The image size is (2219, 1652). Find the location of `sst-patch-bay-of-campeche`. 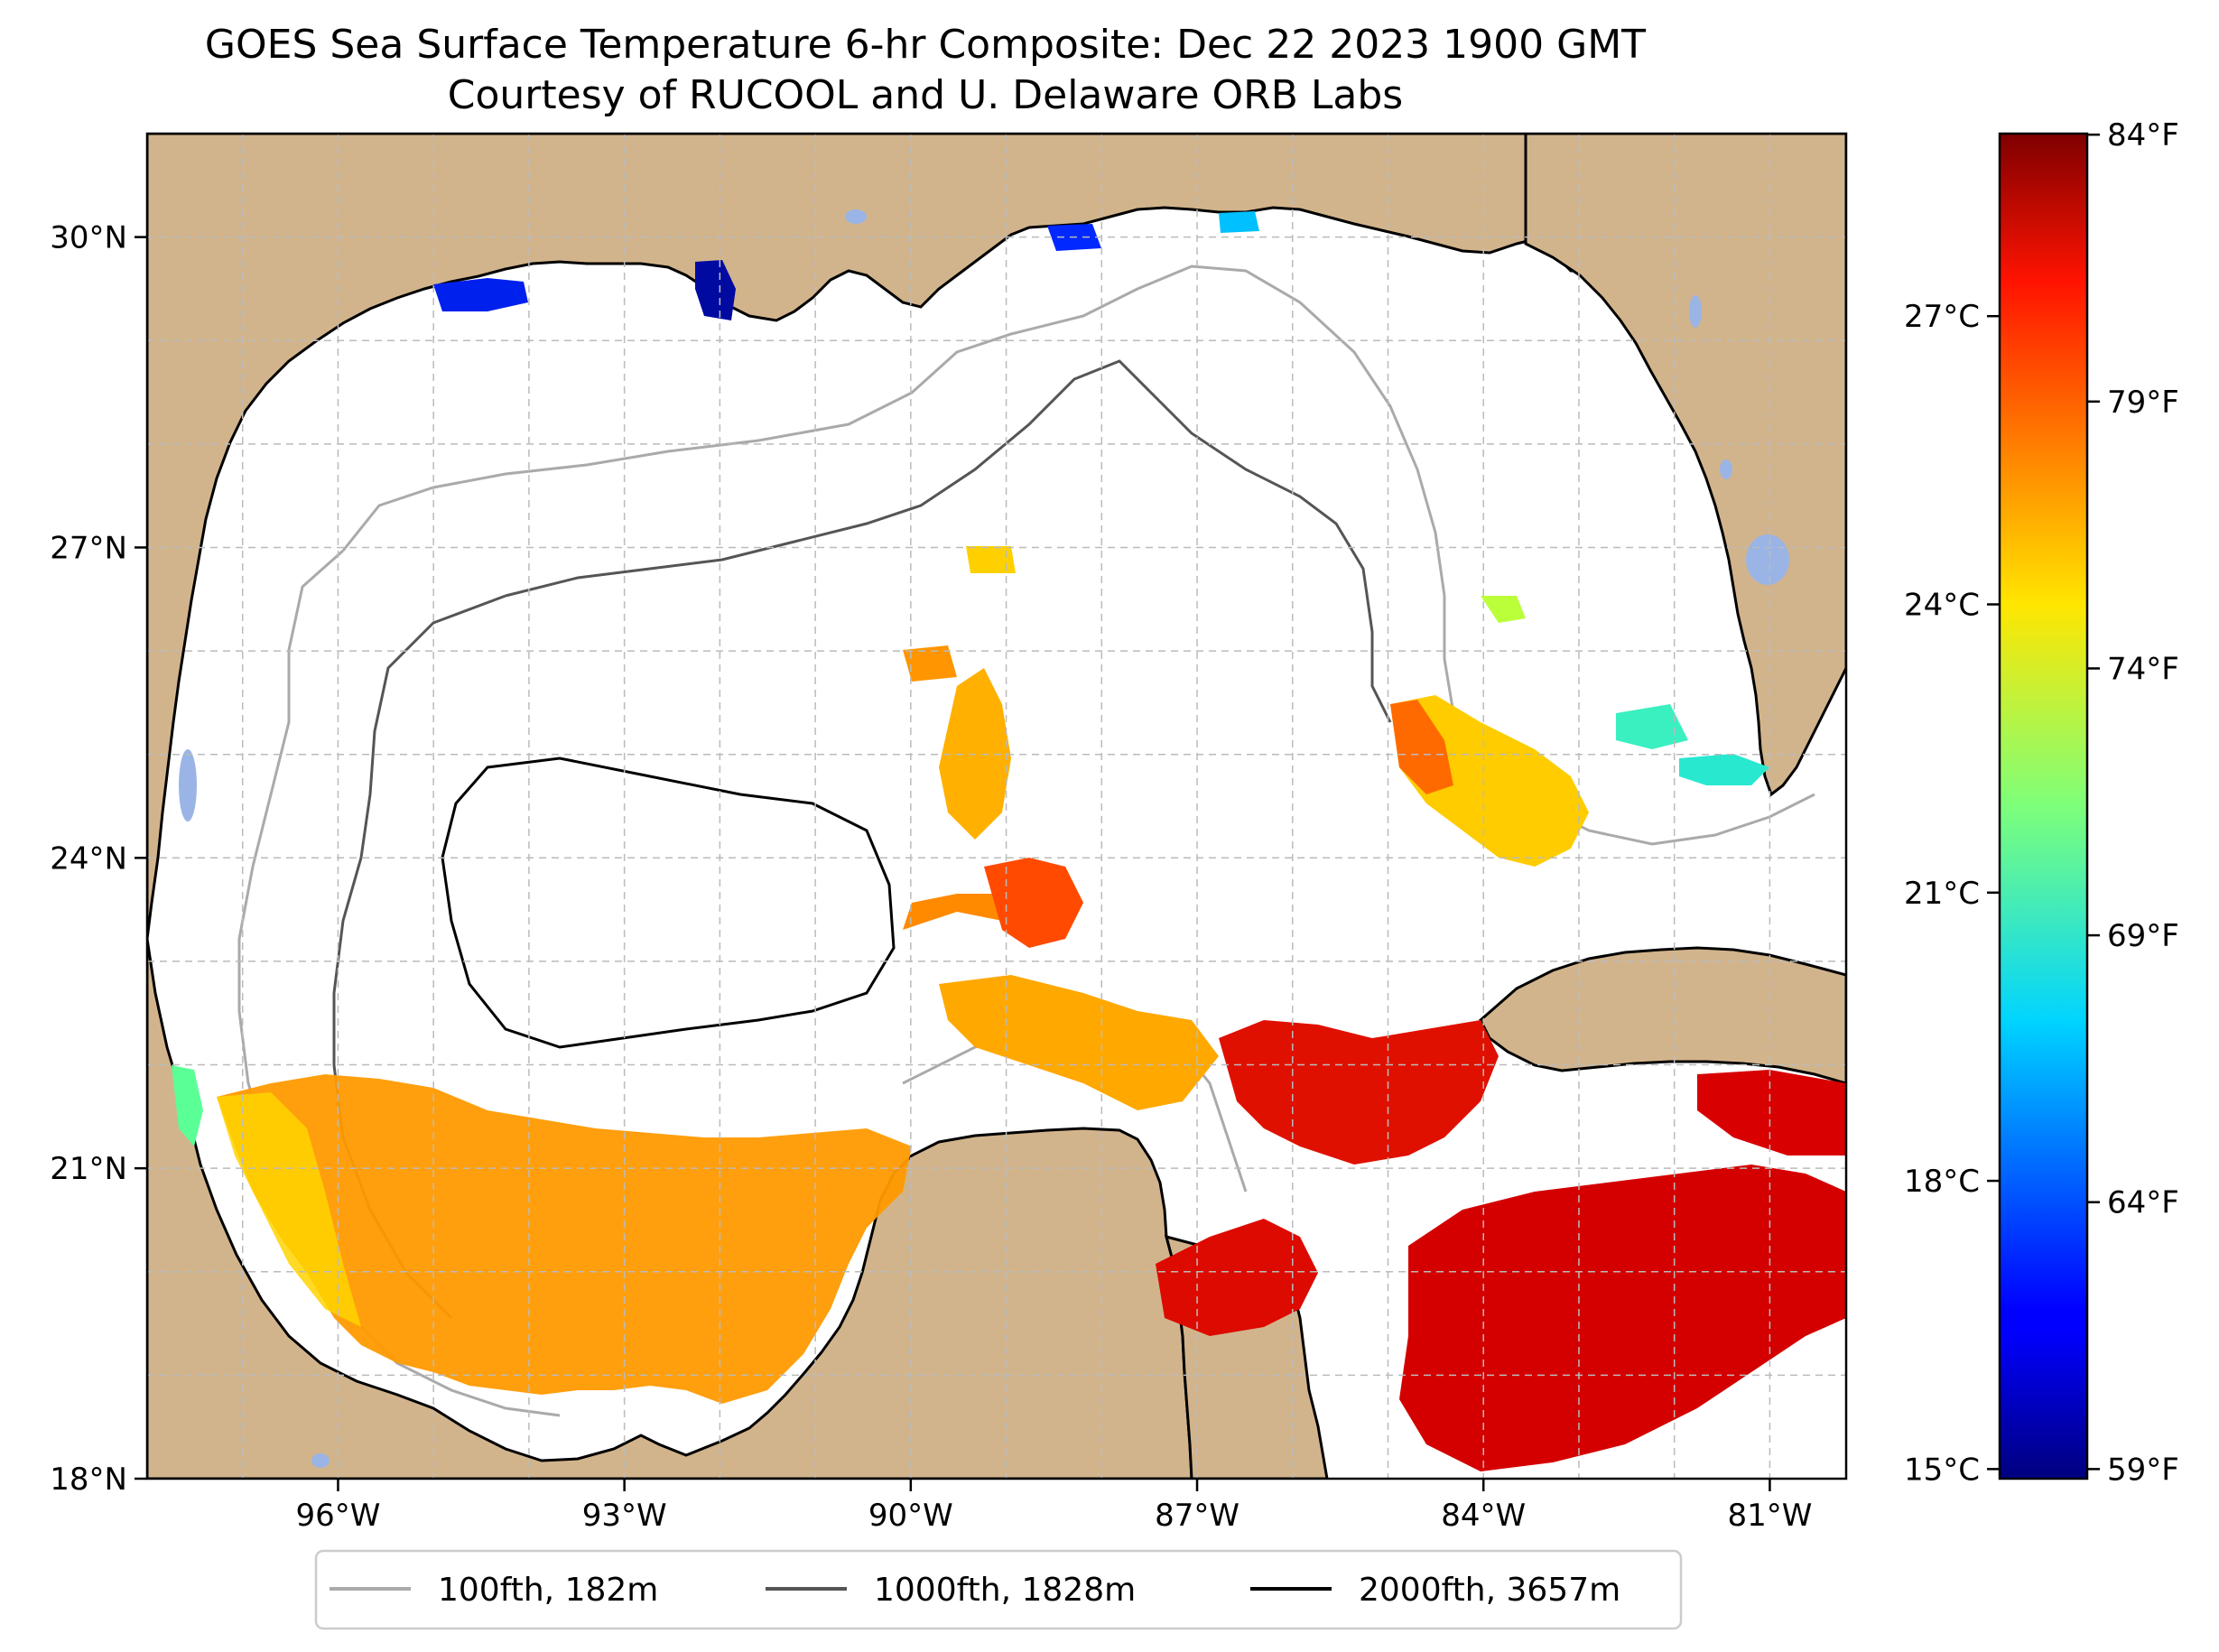

sst-patch-bay-of-campeche is located at coordinates (564, 1239).